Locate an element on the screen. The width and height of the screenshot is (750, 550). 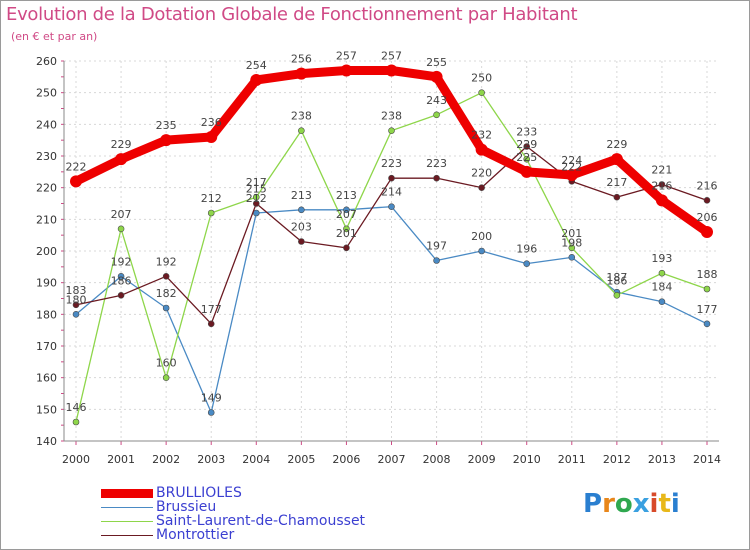
logo-letter: o is located at coordinates (623, 504).